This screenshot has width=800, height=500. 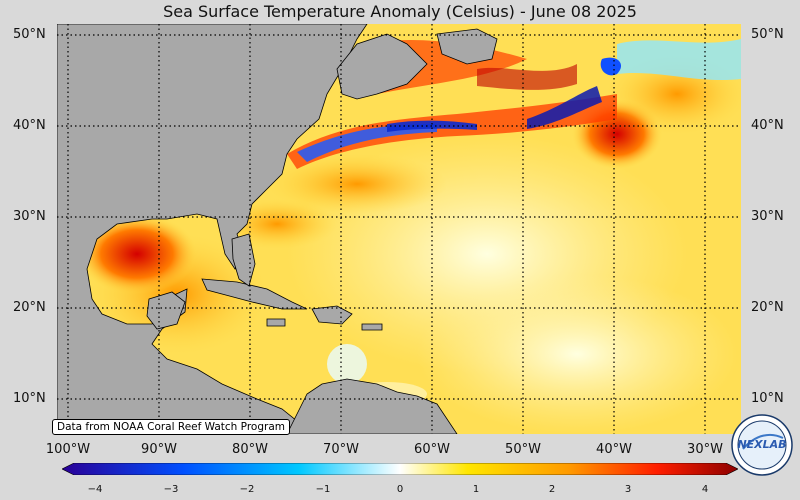 I want to click on colorbar-tick-4: 4, so click(x=705, y=489).